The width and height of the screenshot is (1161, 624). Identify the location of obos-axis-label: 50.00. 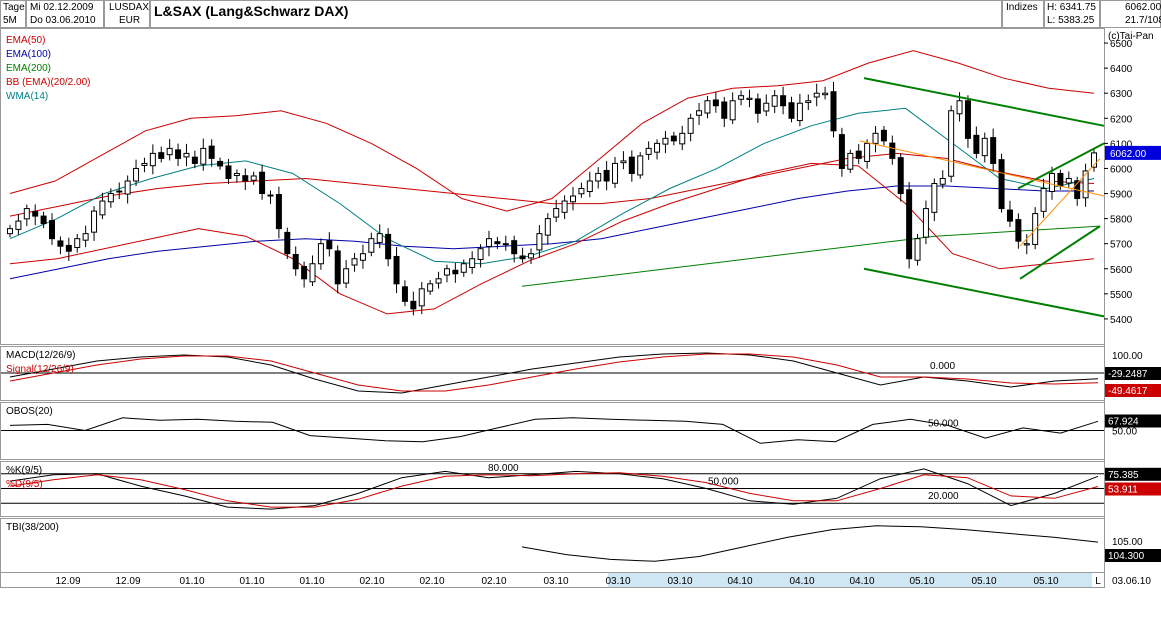
(1124, 432).